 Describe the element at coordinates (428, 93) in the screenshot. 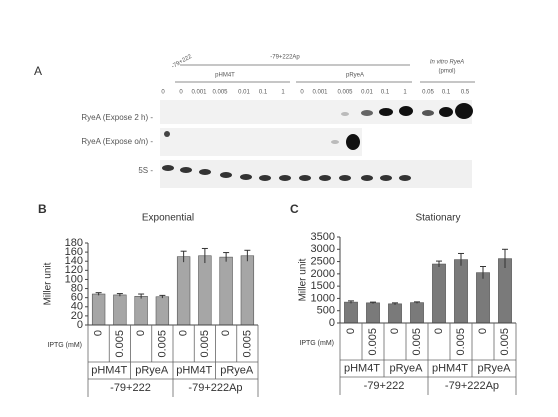

I see `lane-label: 0.05` at that location.